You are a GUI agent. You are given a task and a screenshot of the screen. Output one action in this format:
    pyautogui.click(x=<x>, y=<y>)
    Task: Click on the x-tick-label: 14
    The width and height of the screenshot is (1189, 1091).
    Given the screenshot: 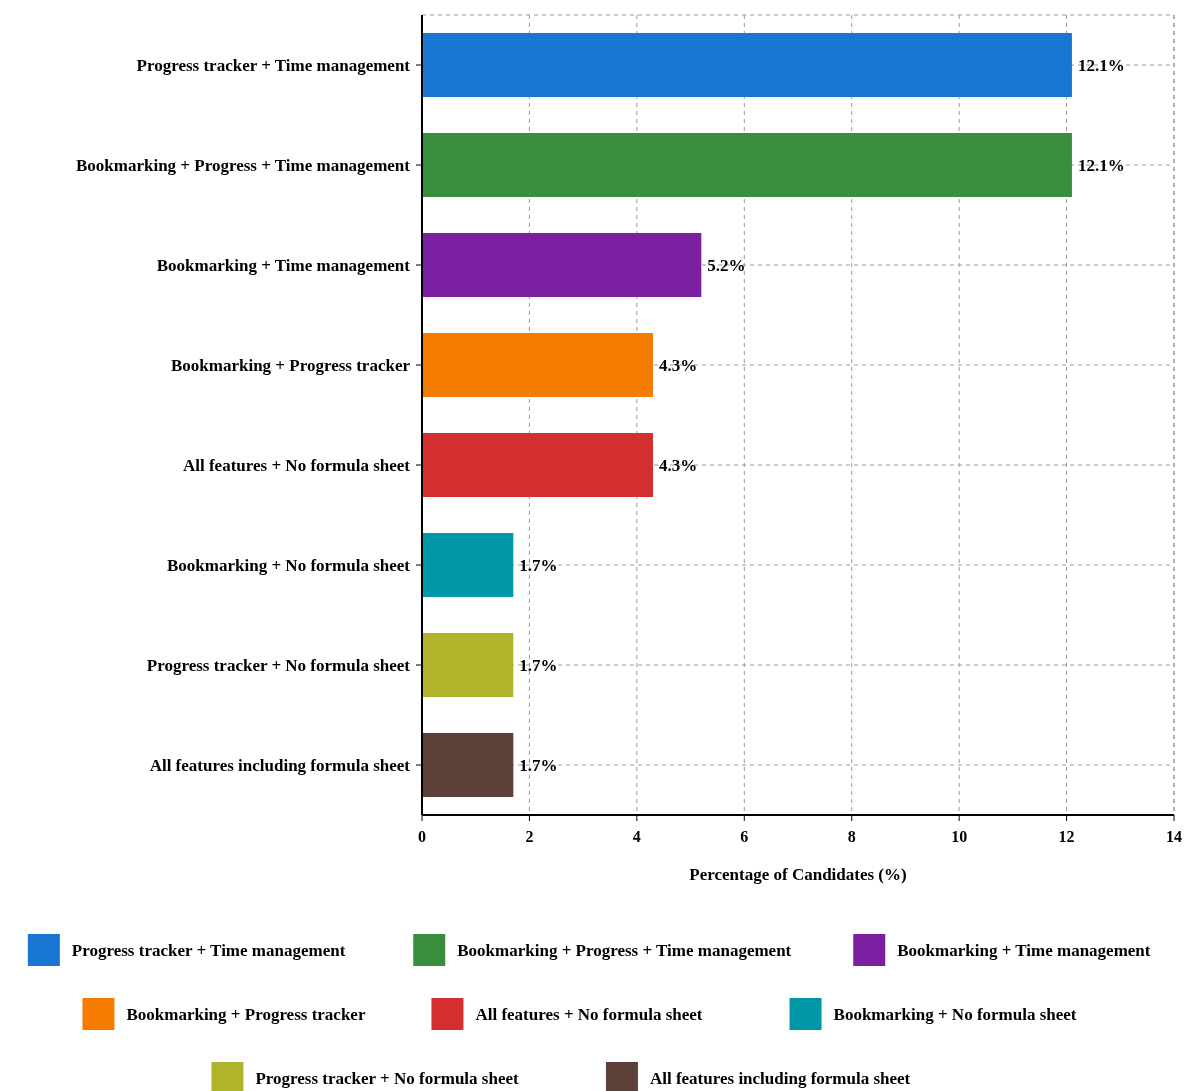 What is the action you would take?
    pyautogui.click(x=1174, y=836)
    